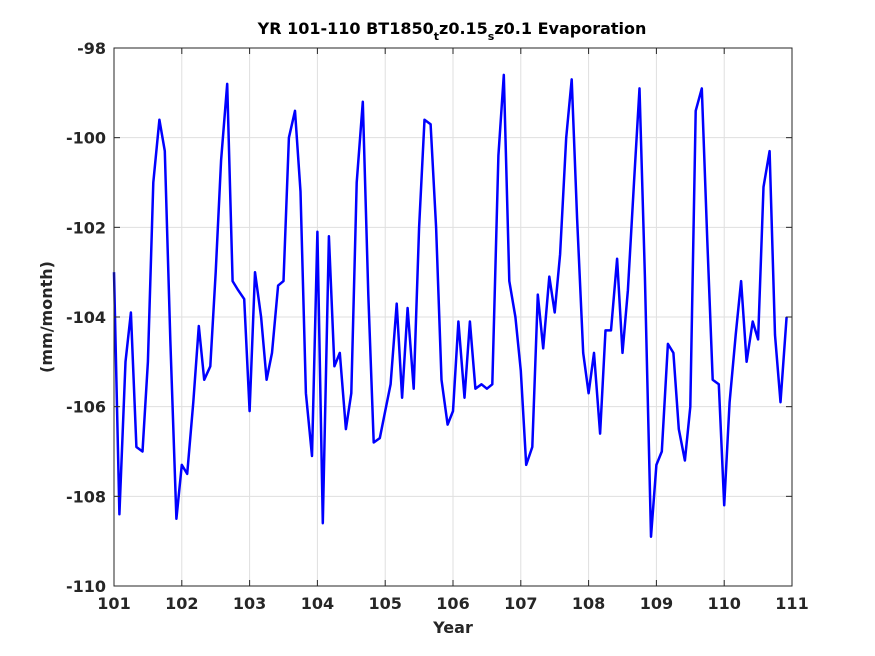 The width and height of the screenshot is (875, 656). I want to click on y-tick-label: -110, so click(86, 586).